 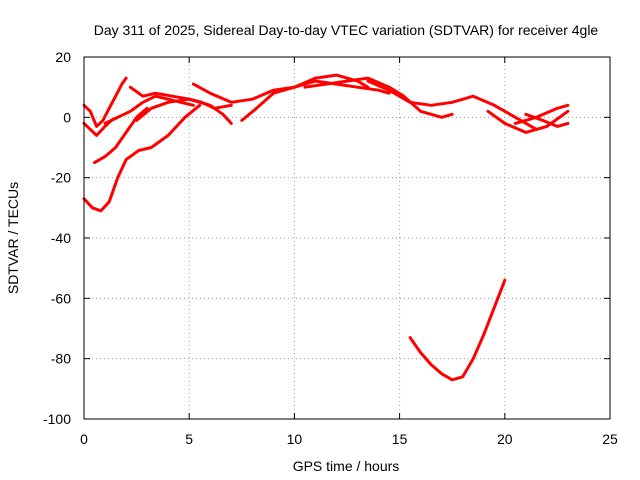 What do you see at coordinates (13, 238) in the screenshot?
I see `y-axis-label: SDTVAR / TECUs` at bounding box center [13, 238].